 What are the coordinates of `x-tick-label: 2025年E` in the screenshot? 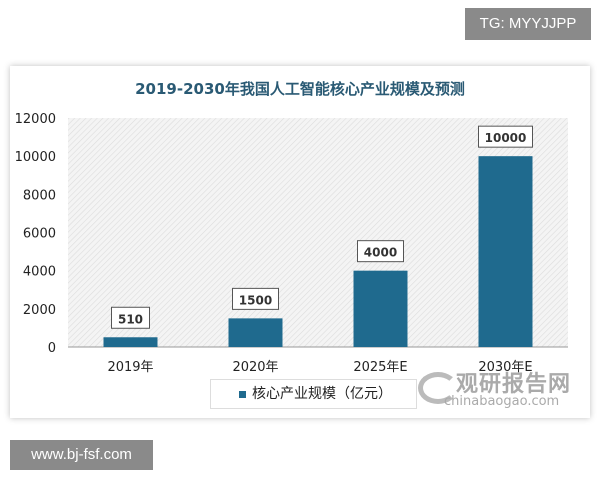 It's located at (380, 367).